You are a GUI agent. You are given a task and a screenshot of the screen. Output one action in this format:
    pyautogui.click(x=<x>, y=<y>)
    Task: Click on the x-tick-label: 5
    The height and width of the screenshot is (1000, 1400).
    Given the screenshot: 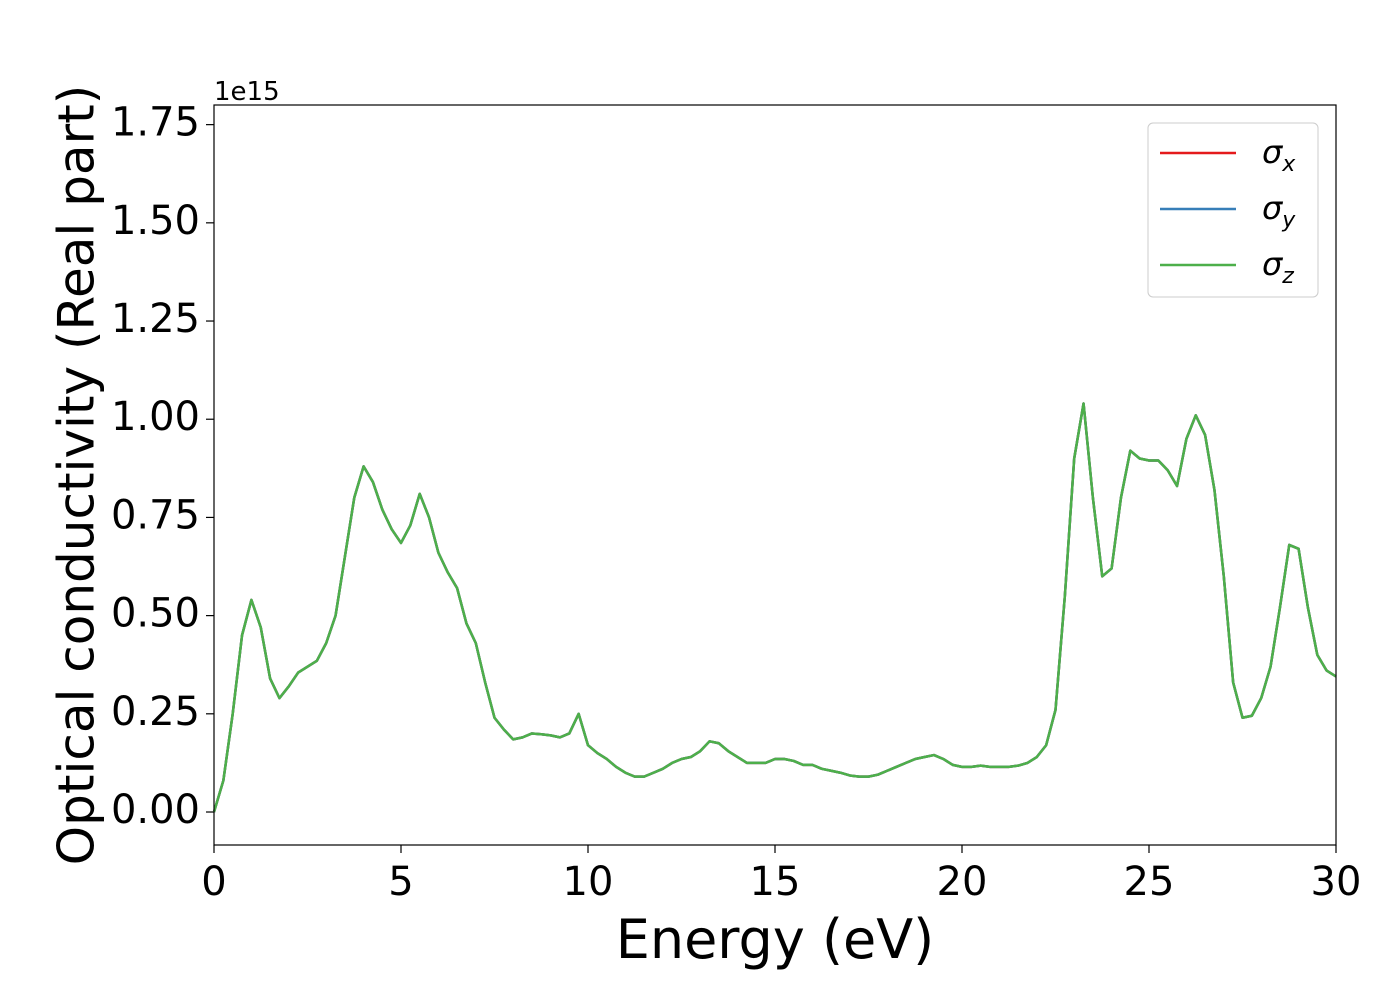 What is the action you would take?
    pyautogui.click(x=400, y=882)
    